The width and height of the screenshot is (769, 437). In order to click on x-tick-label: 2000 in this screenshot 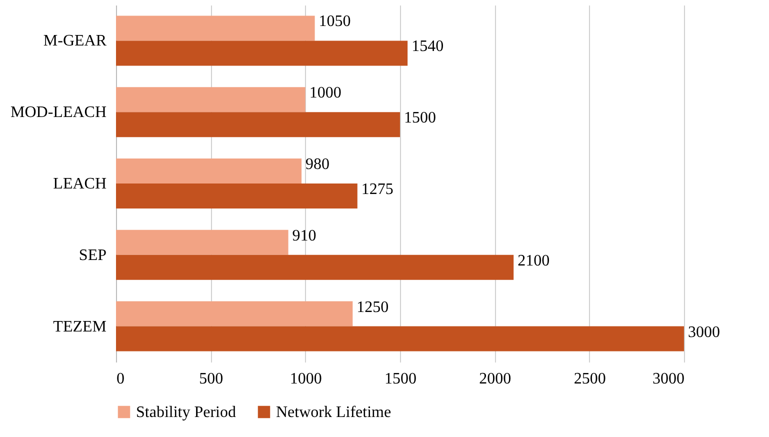, I will do `click(495, 379)`.